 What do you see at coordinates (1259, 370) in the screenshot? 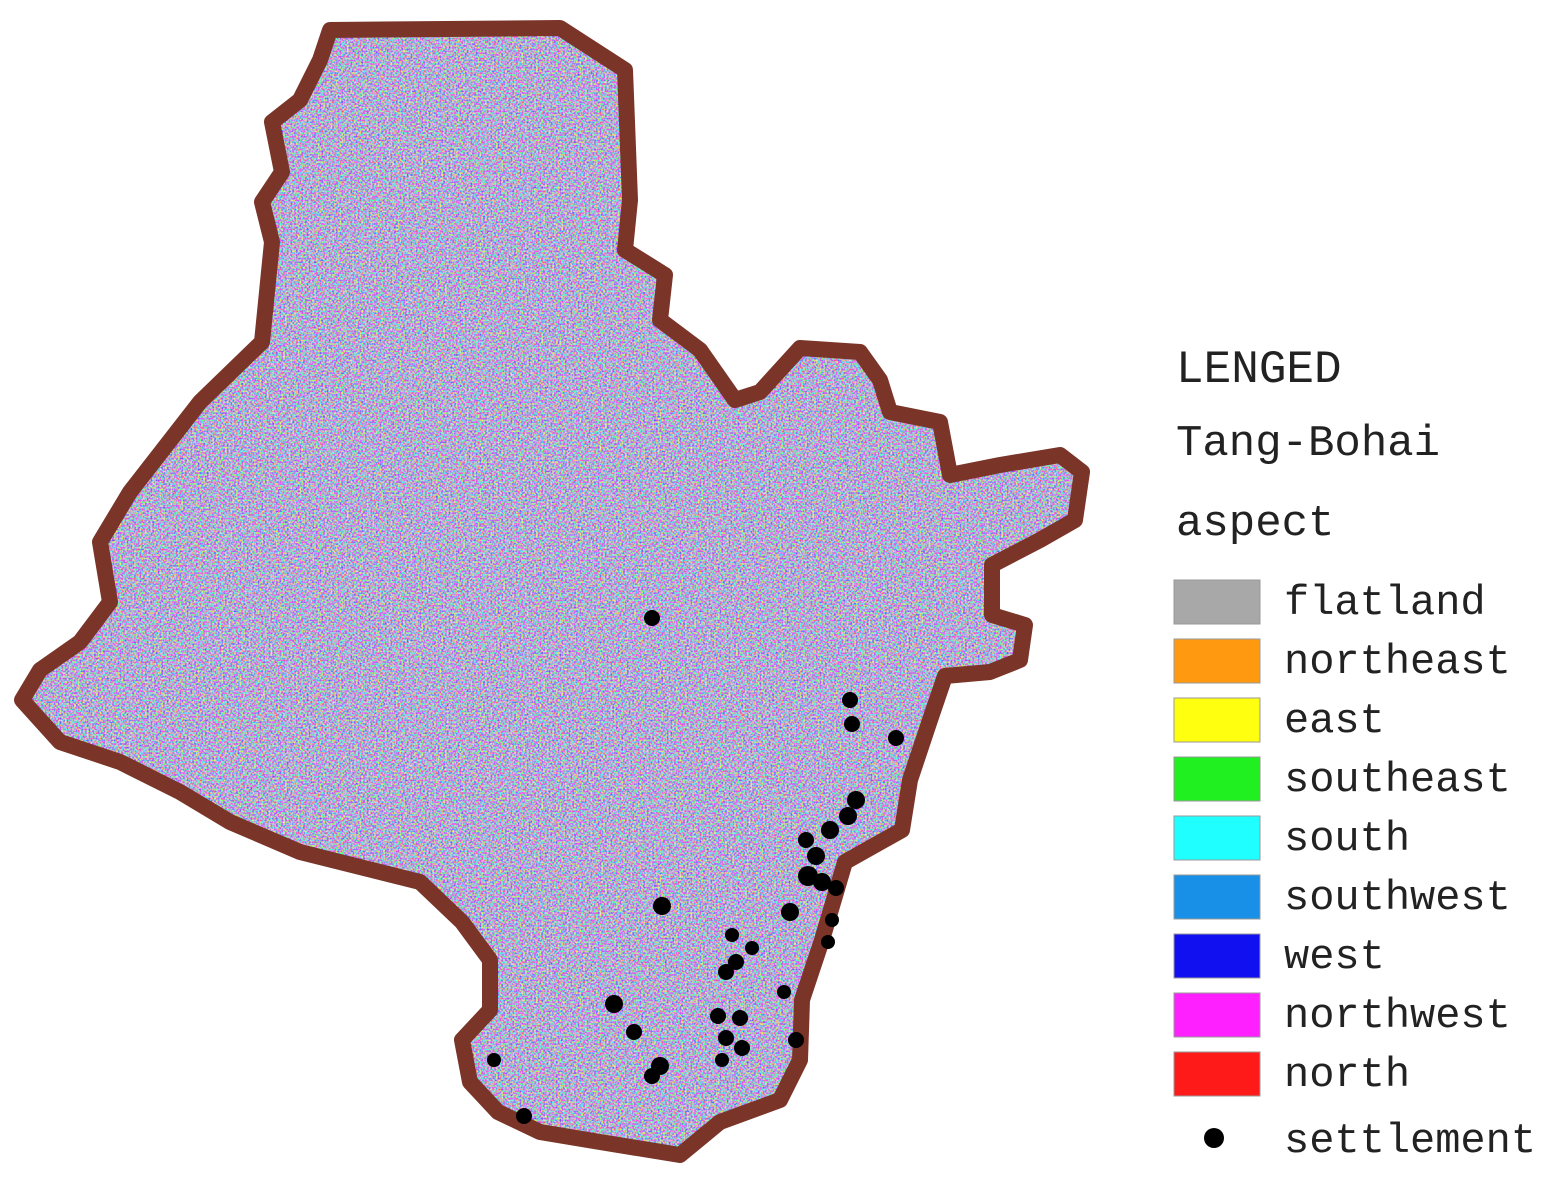
I see `legend-title: LENGED` at bounding box center [1259, 370].